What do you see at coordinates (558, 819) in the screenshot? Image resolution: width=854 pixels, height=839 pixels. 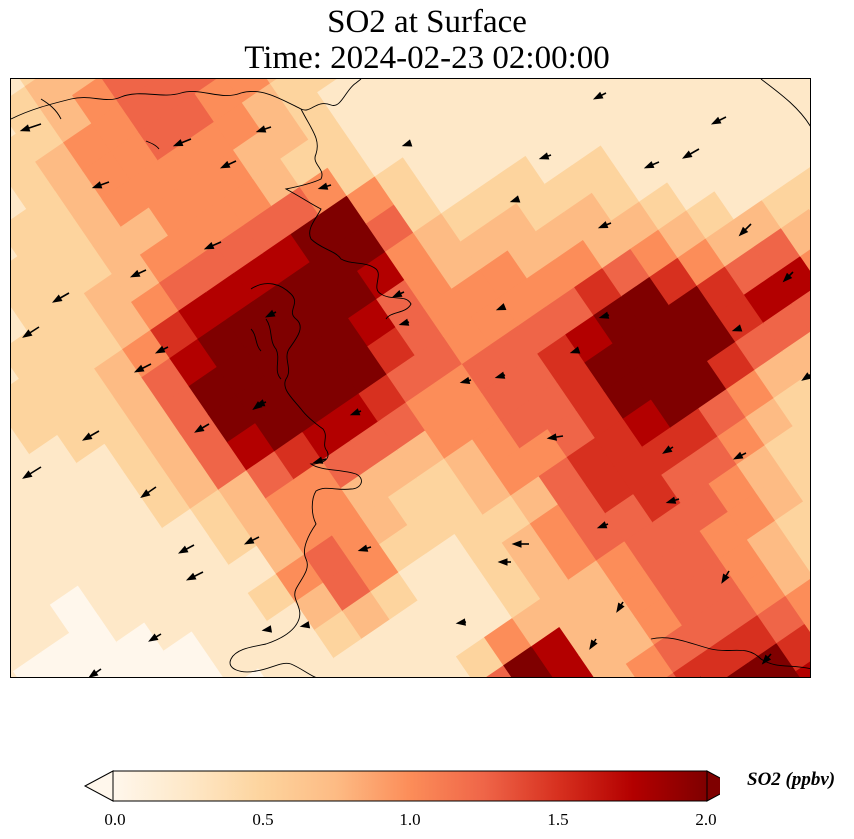 I see `colorbar-tick: 1.5` at bounding box center [558, 819].